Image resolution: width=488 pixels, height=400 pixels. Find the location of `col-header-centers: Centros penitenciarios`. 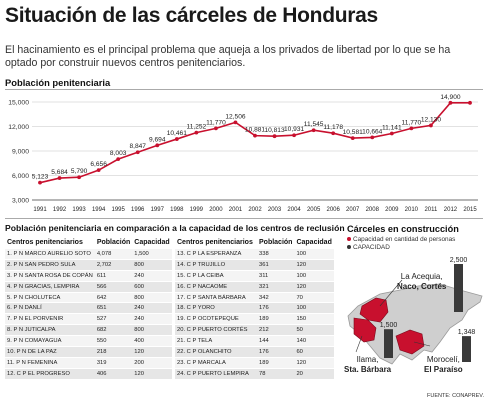

col-header-centers: Centros penitenciarios is located at coordinates (45, 242).